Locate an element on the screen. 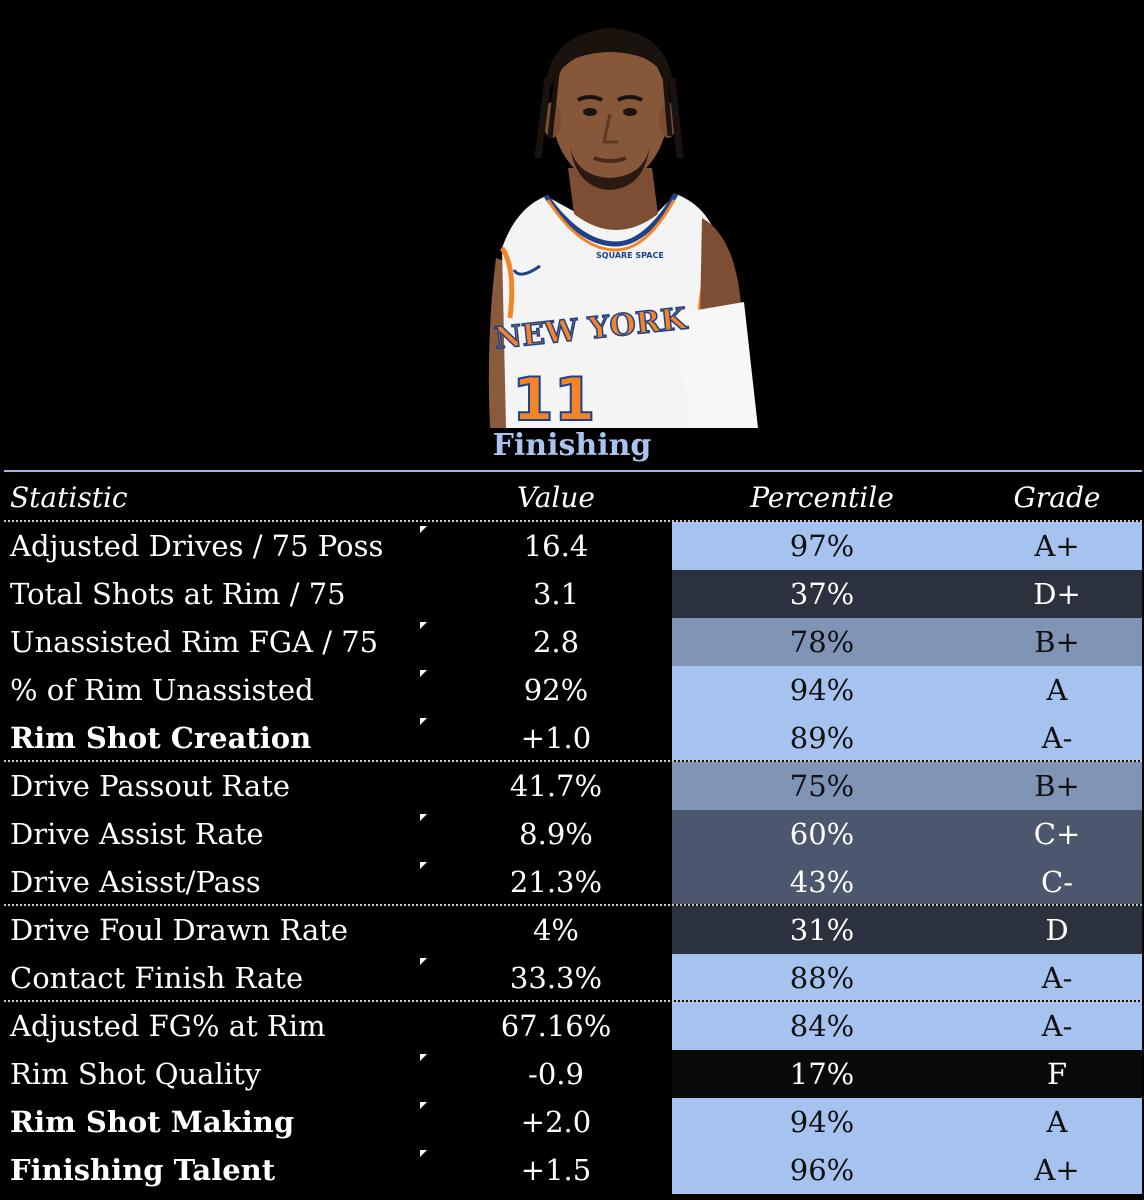 The image size is (1144, 1200). title-divider is located at coordinates (573, 471).